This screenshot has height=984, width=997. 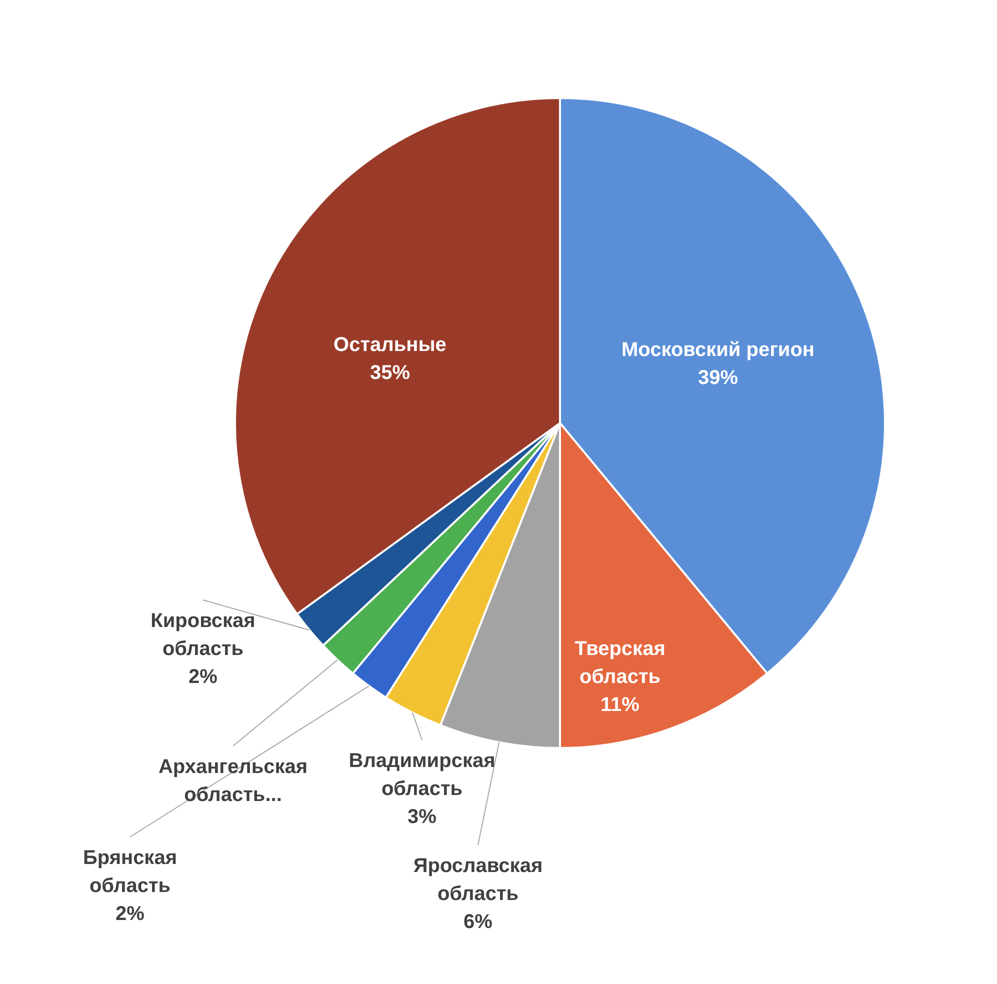 I want to click on data-label: 11%, so click(x=620, y=705).